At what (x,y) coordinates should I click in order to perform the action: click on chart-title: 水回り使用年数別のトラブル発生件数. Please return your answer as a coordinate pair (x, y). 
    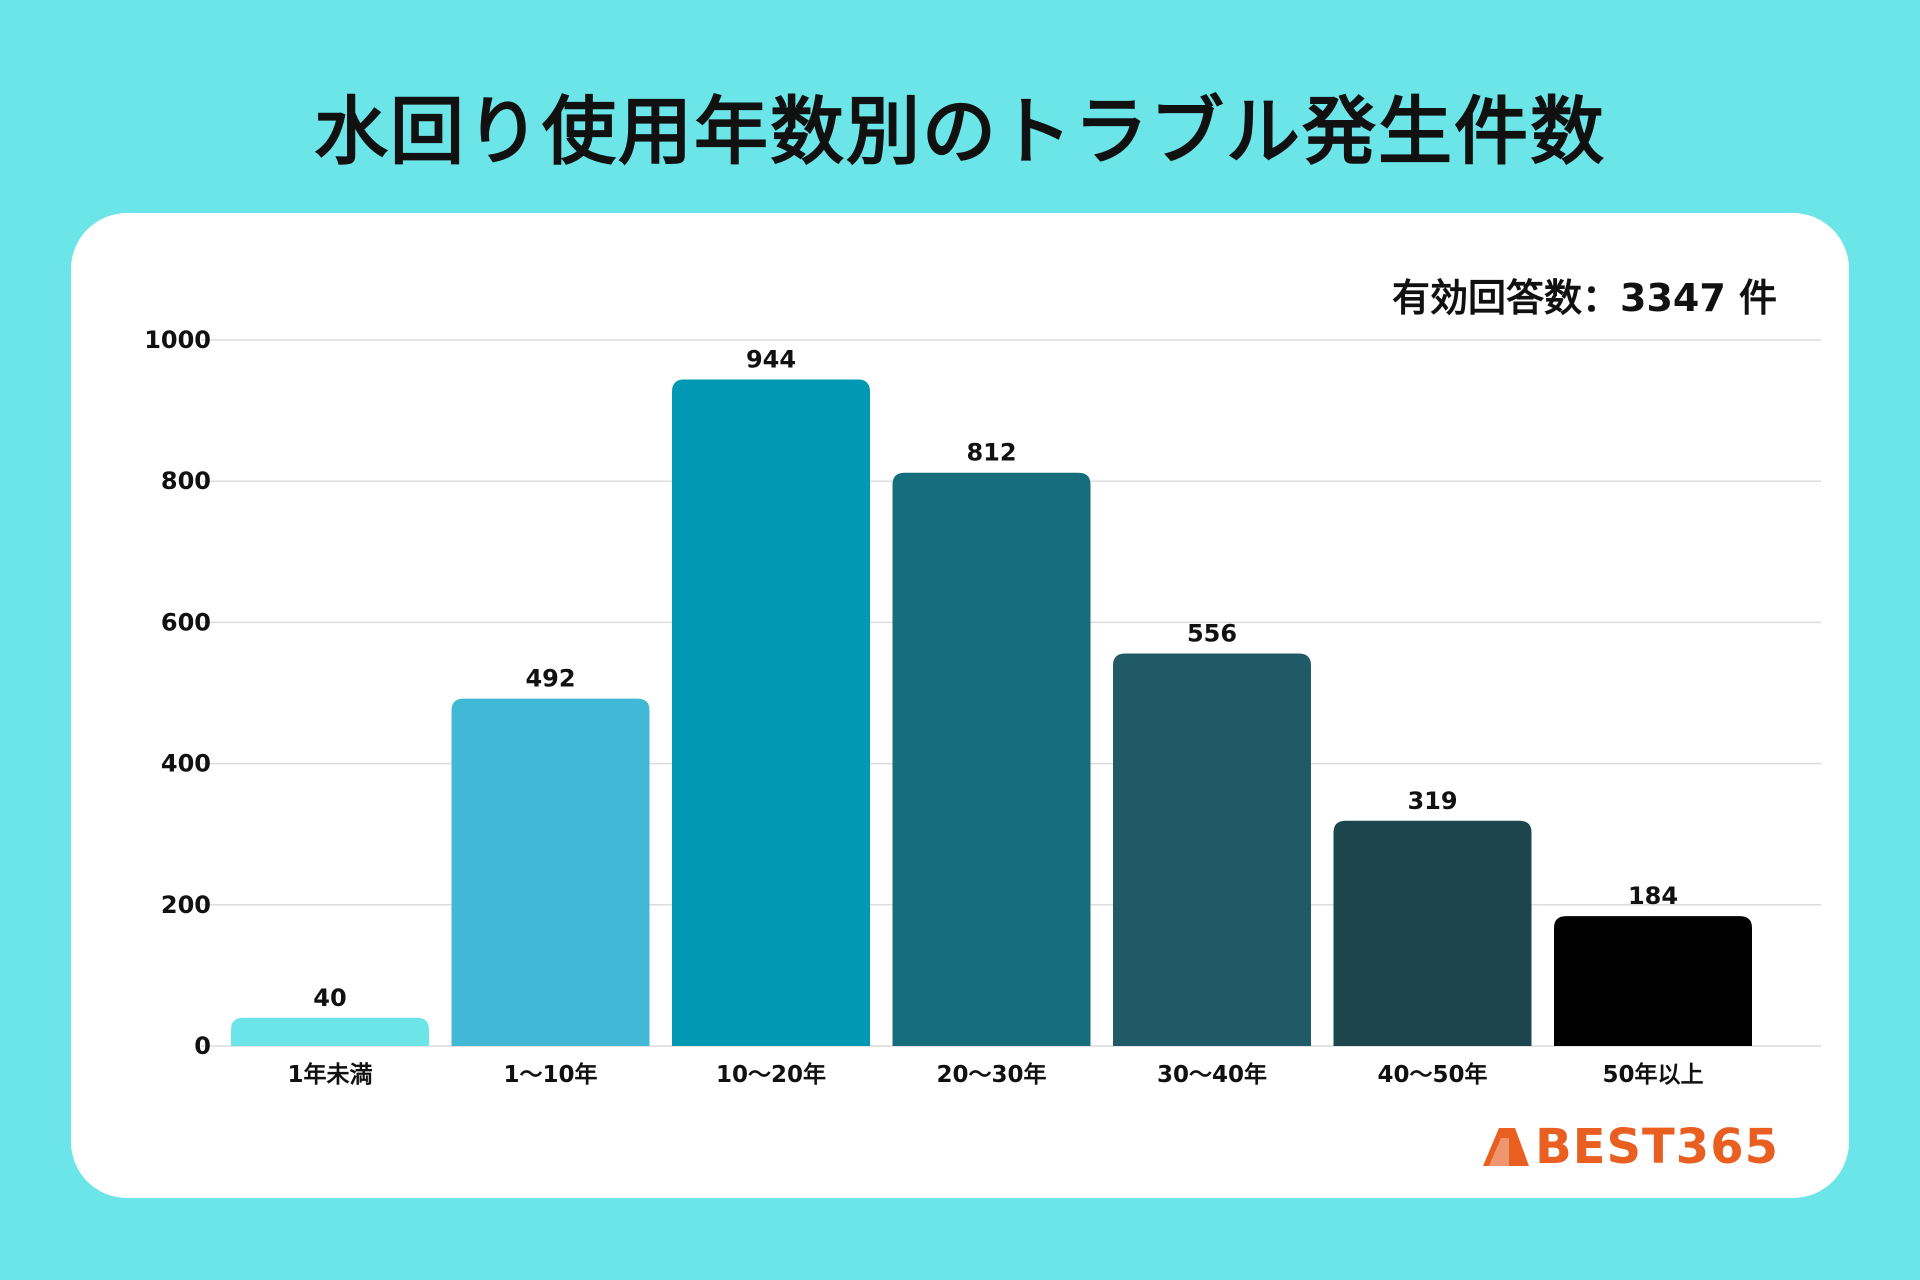
    Looking at the image, I should click on (960, 132).